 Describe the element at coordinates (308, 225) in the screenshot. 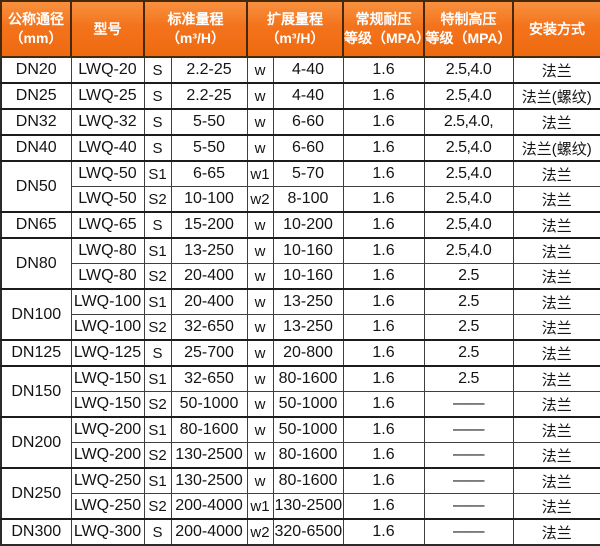

I see `ext-range-cell: 10-200` at that location.